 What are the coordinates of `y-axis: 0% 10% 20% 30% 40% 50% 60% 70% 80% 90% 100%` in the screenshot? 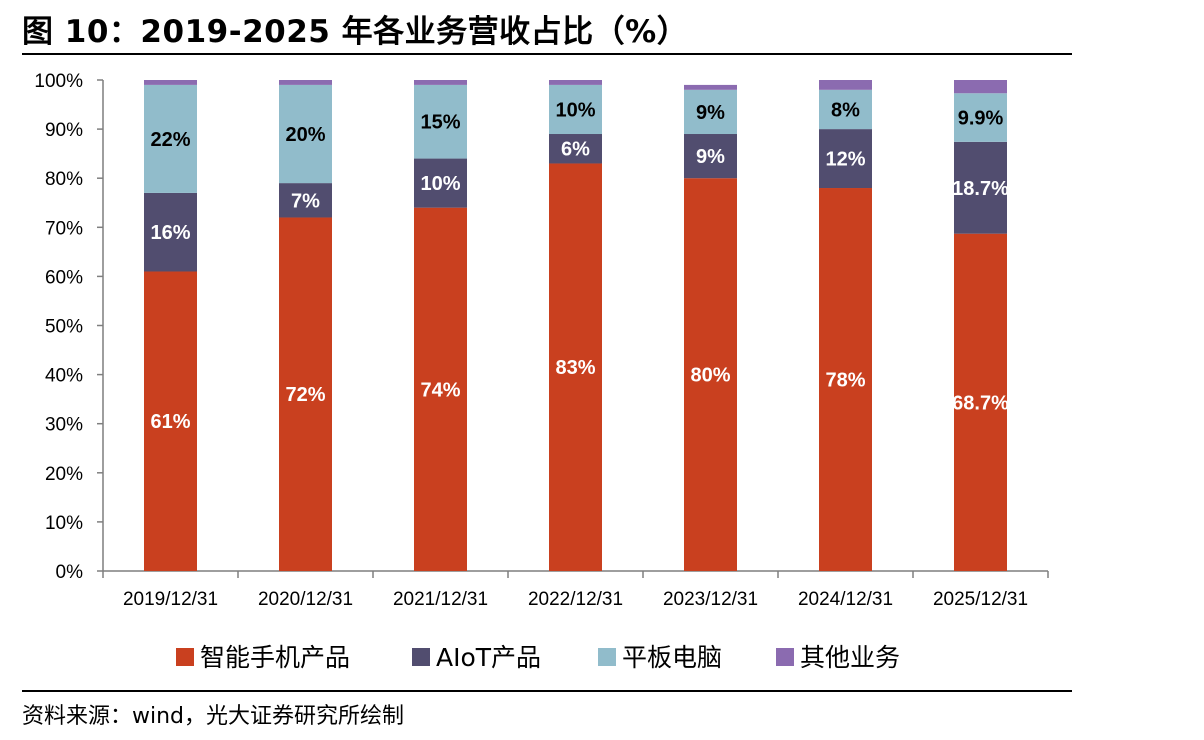 It's located at (69, 327).